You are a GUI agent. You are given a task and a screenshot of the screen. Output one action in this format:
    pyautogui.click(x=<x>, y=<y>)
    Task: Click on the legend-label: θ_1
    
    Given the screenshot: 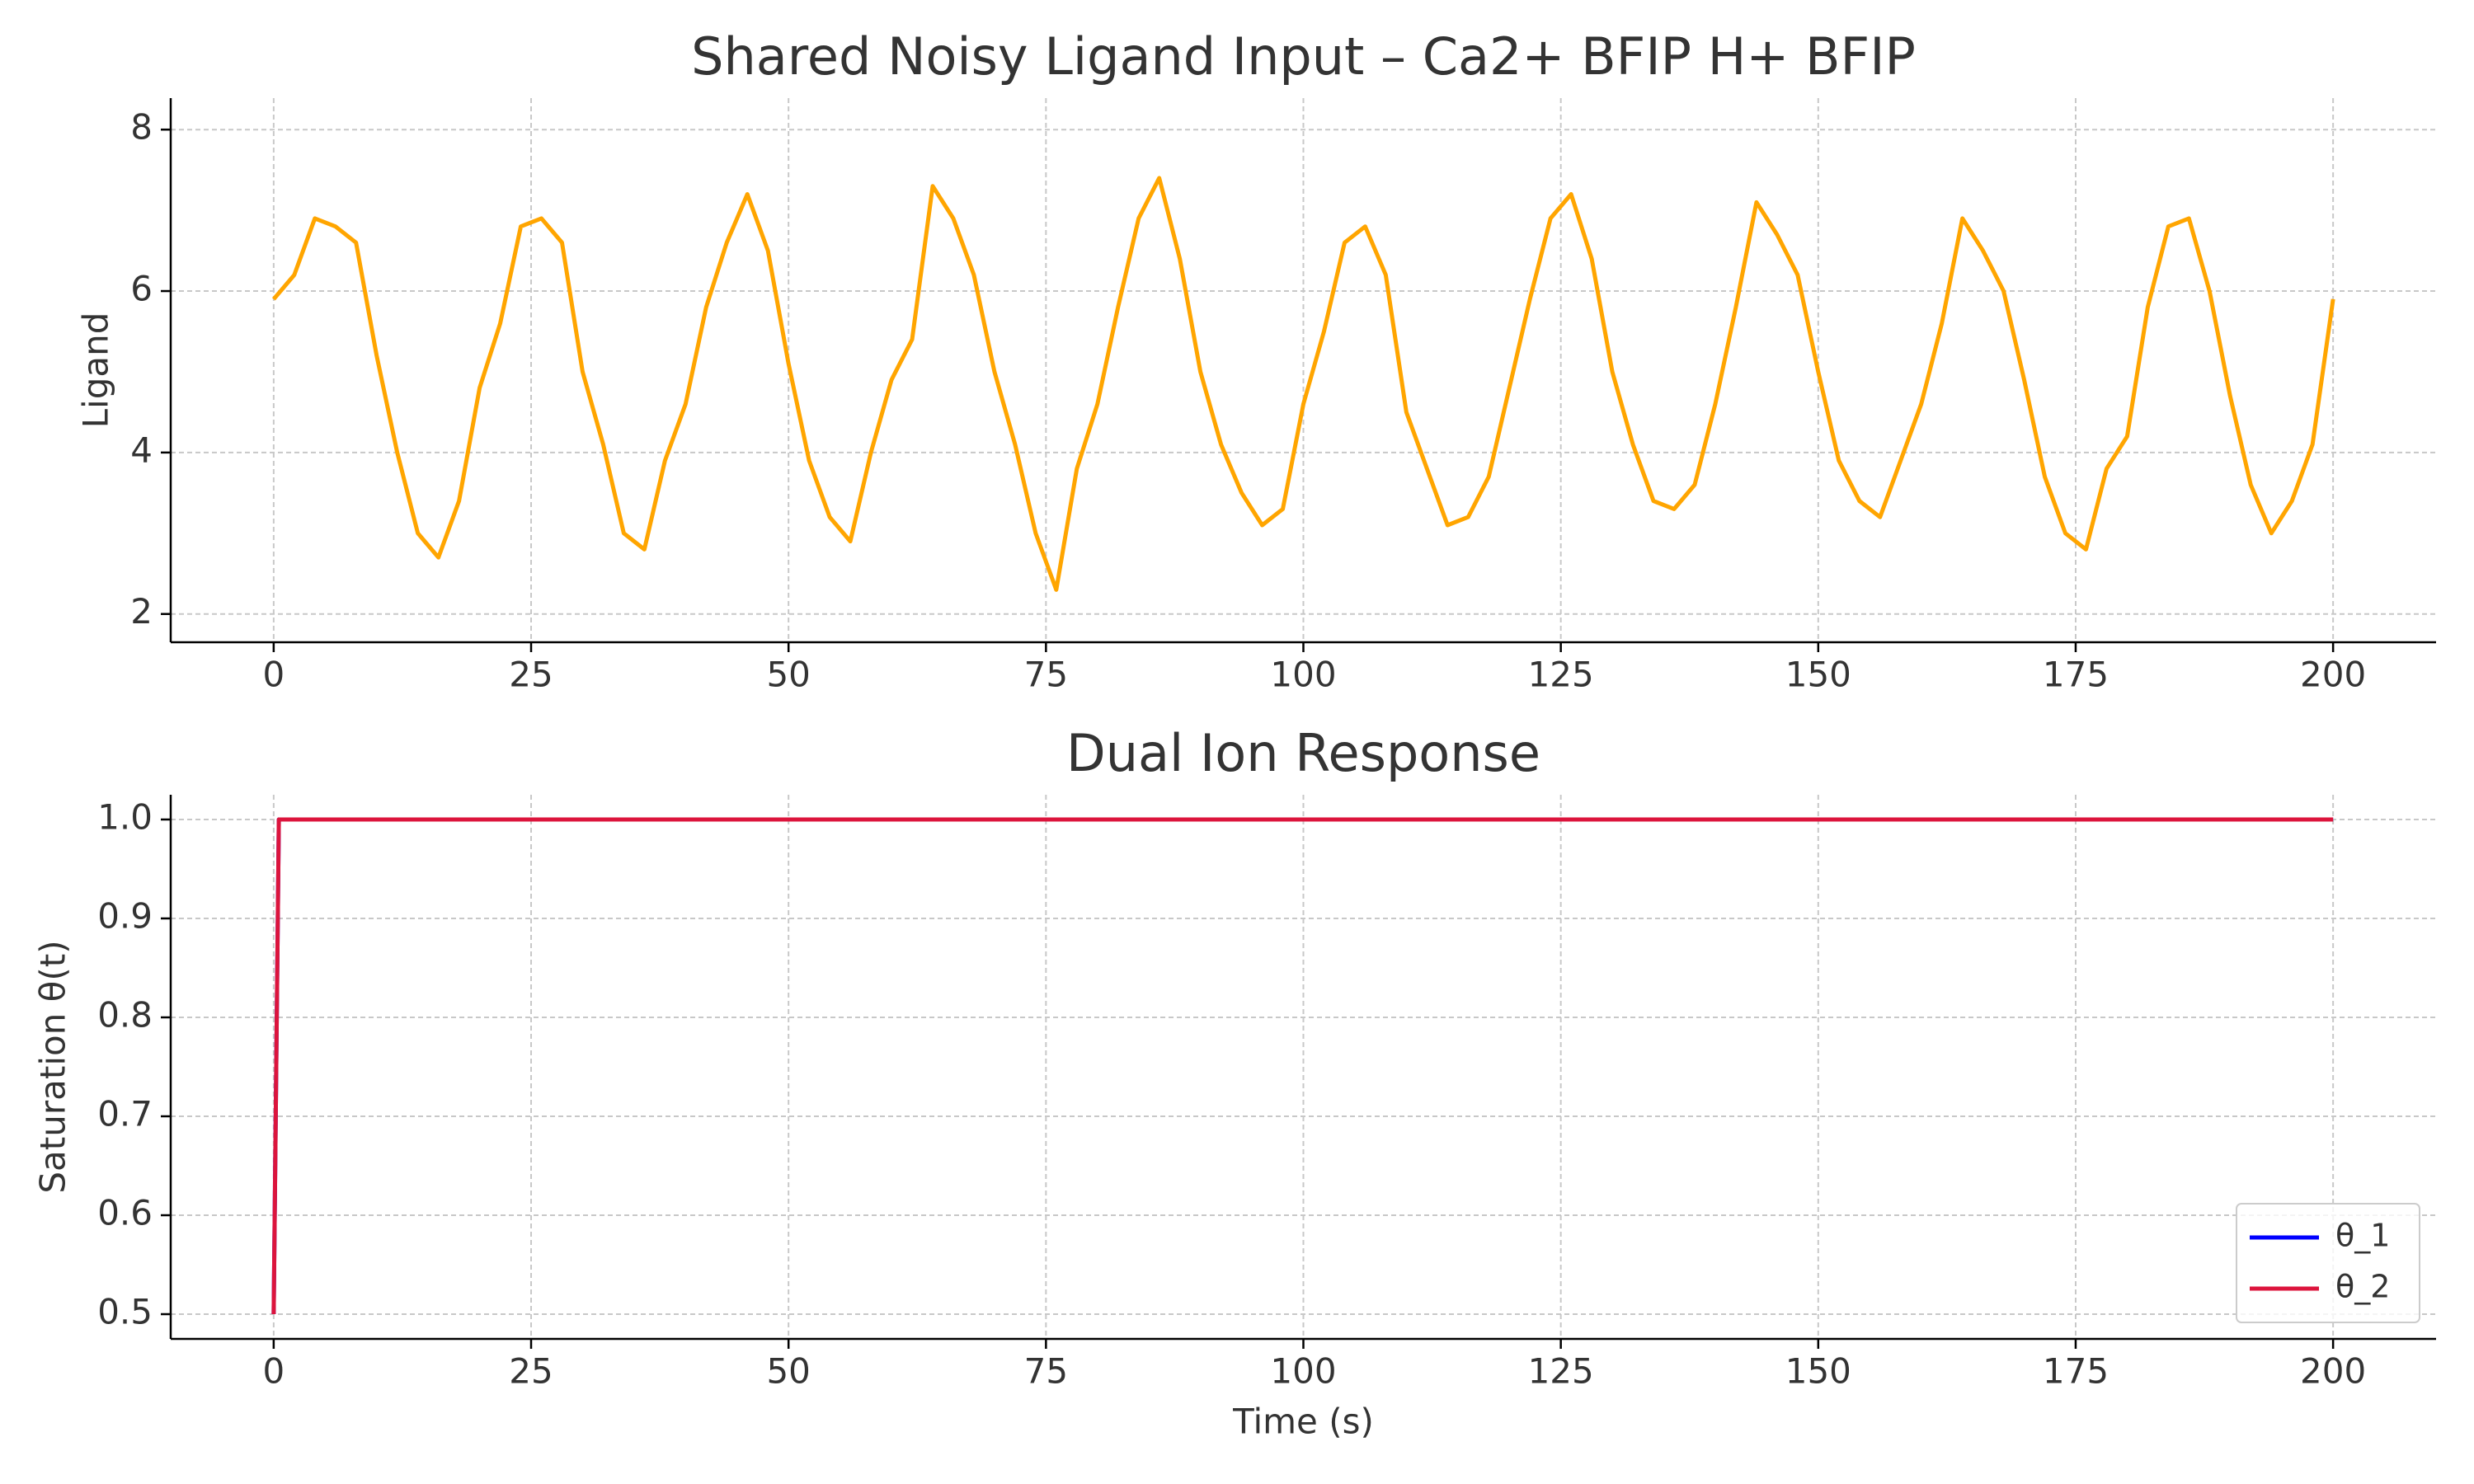 What is the action you would take?
    pyautogui.click(x=2362, y=1236)
    